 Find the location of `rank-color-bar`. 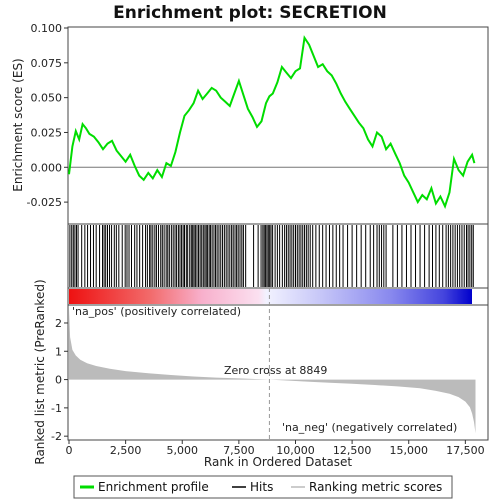

rank-color-bar is located at coordinates (270, 296).